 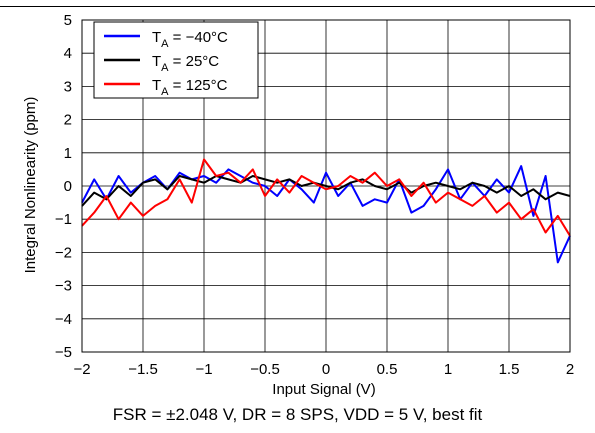 What do you see at coordinates (68, 86) in the screenshot?
I see `y-tick-label: 3` at bounding box center [68, 86].